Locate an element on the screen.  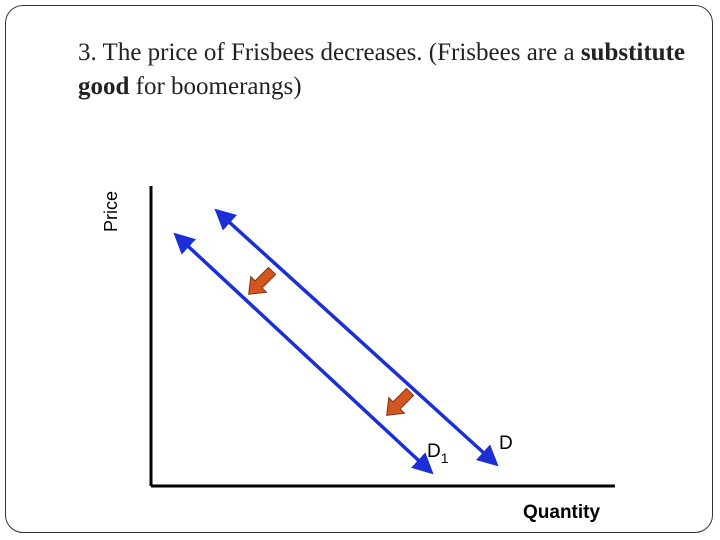
label-d: D is located at coordinates (506, 443).